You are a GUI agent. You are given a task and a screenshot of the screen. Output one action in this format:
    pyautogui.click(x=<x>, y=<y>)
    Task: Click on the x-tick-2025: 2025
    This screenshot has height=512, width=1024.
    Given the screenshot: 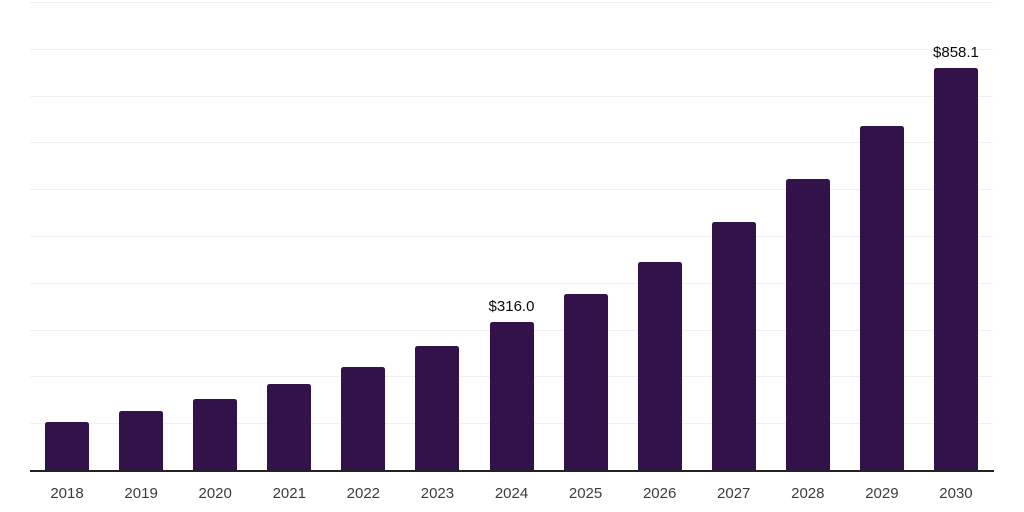 What is the action you would take?
    pyautogui.click(x=585, y=493)
    